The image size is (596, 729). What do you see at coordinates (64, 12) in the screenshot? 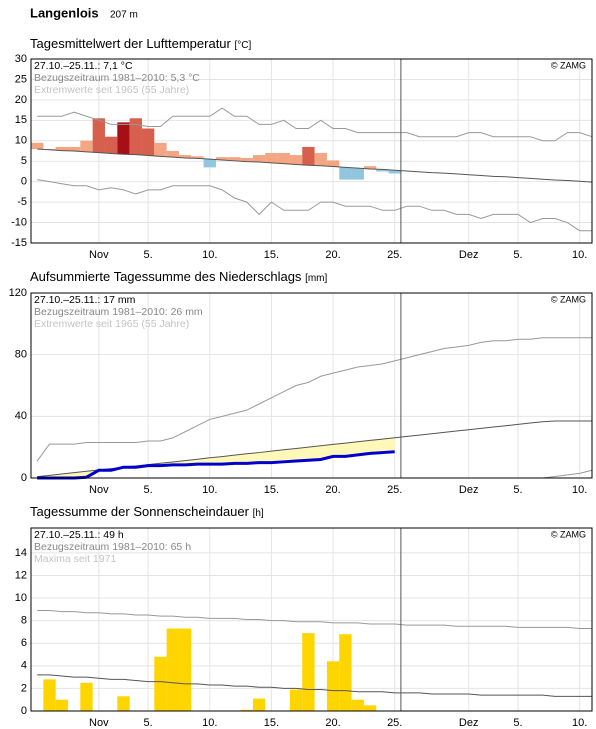
I see `station-name: Langenlois` at bounding box center [64, 12].